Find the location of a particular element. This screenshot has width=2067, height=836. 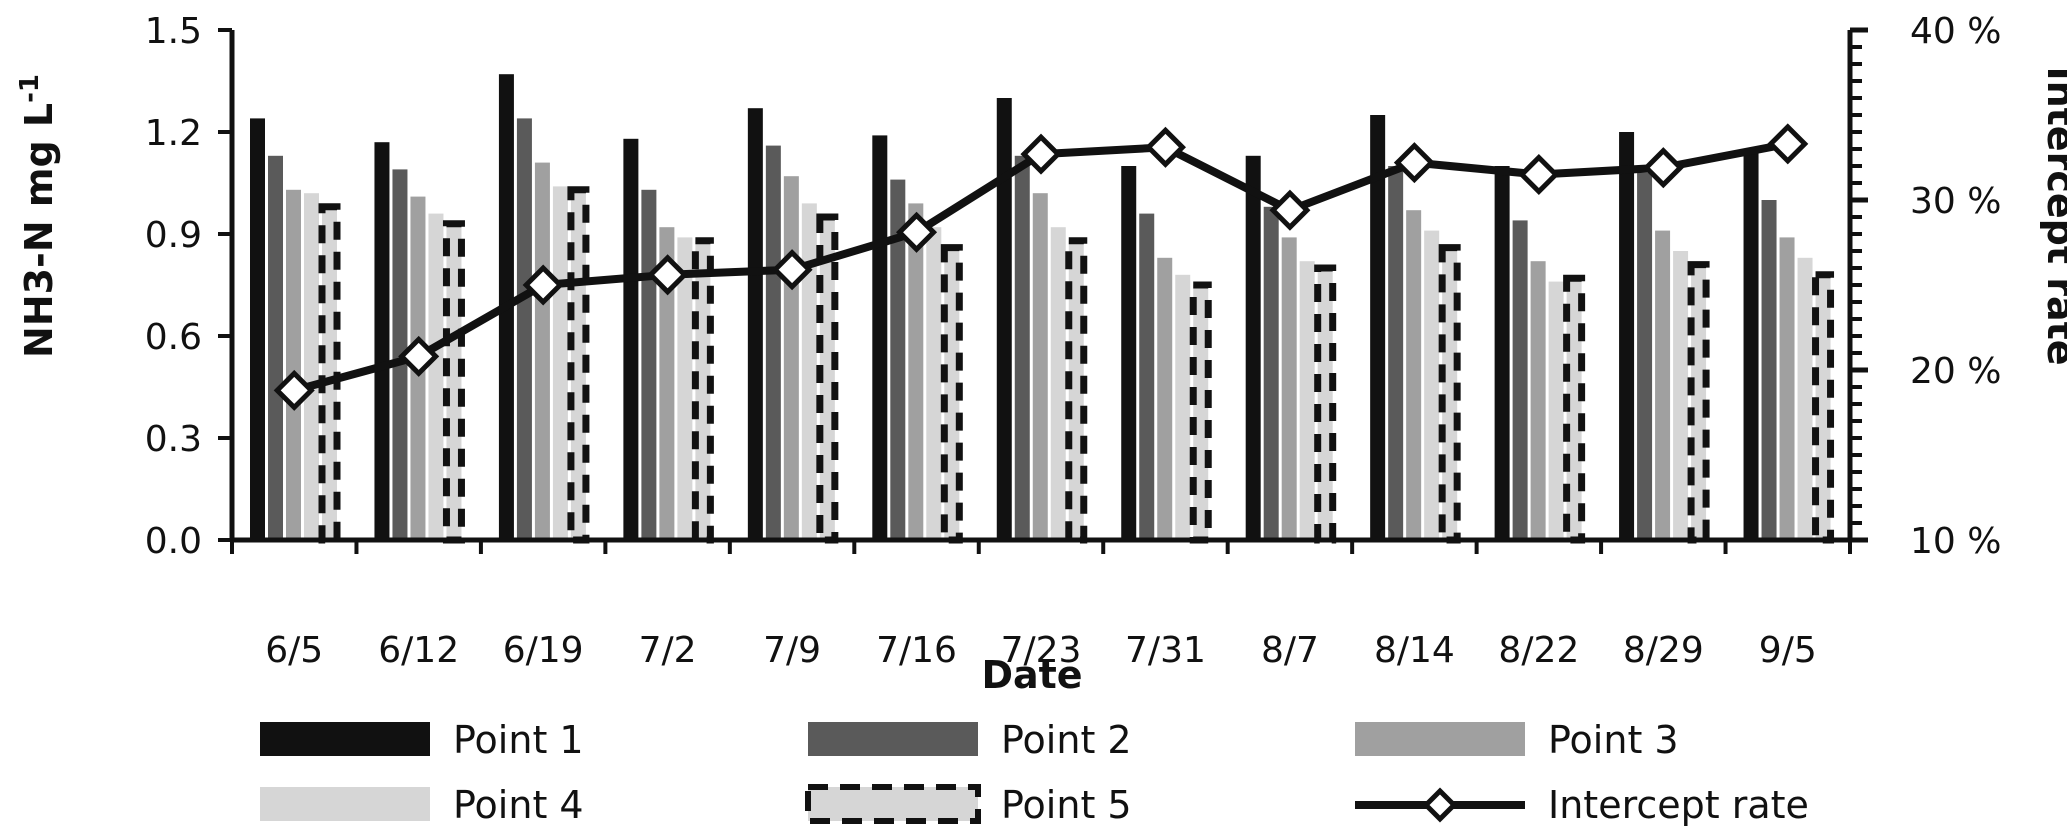

x-tick-label: 6/19 is located at coordinates (543, 650).